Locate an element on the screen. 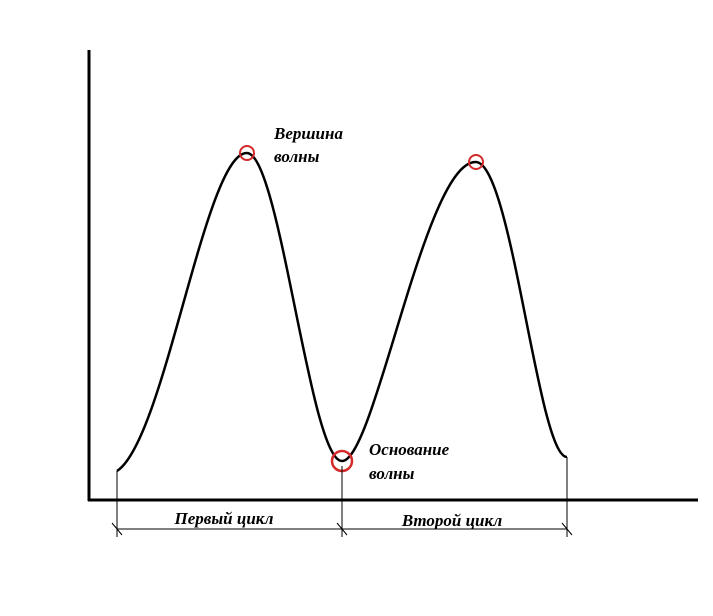 This screenshot has height=616, width=713. cycle-label: Второй цикл is located at coordinates (452, 520).